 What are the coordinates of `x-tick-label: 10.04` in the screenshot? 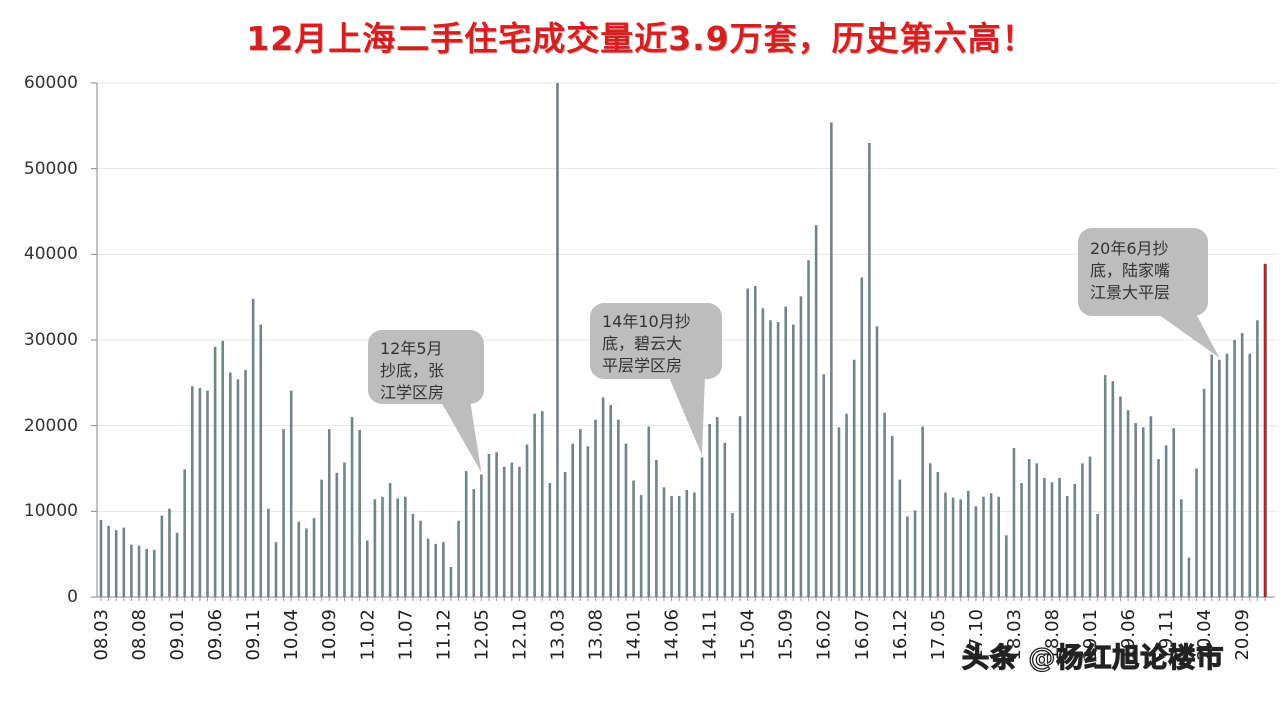 It's located at (291, 635).